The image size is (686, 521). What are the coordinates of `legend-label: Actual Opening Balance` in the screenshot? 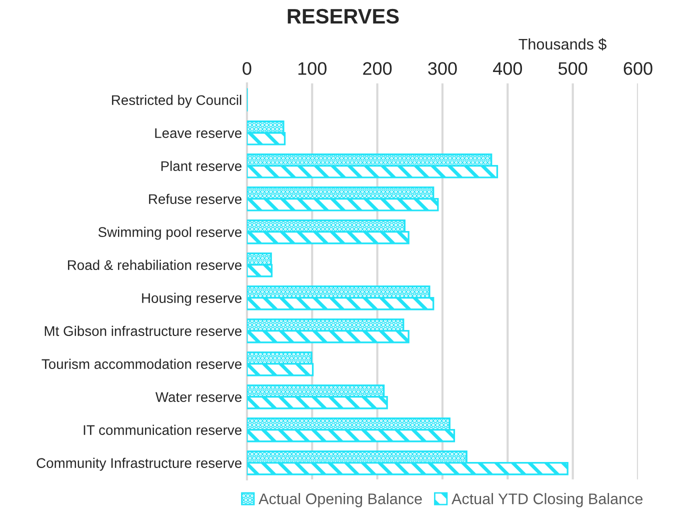 It's located at (340, 500).